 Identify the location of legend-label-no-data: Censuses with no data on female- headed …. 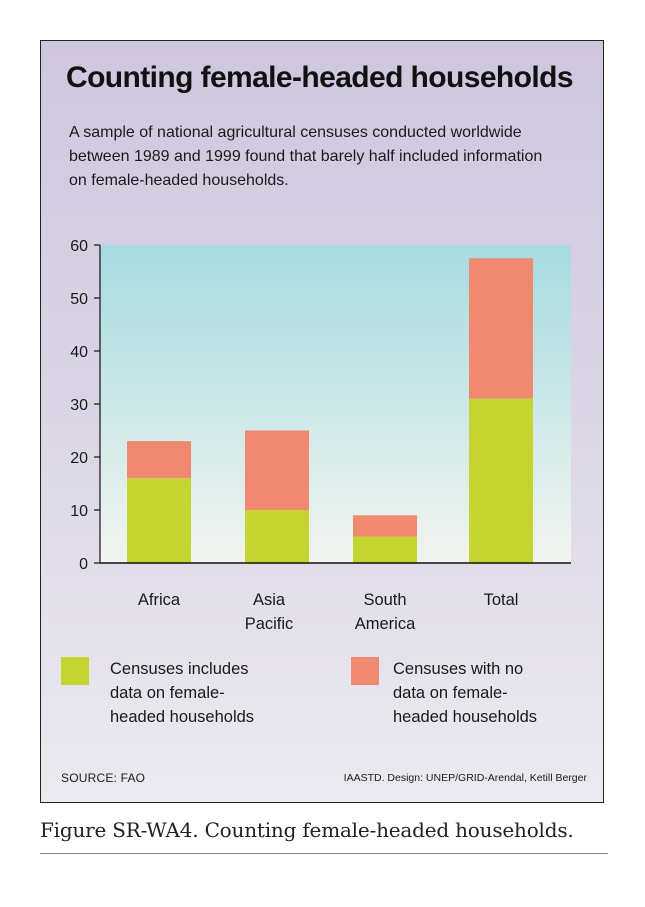
(465, 693).